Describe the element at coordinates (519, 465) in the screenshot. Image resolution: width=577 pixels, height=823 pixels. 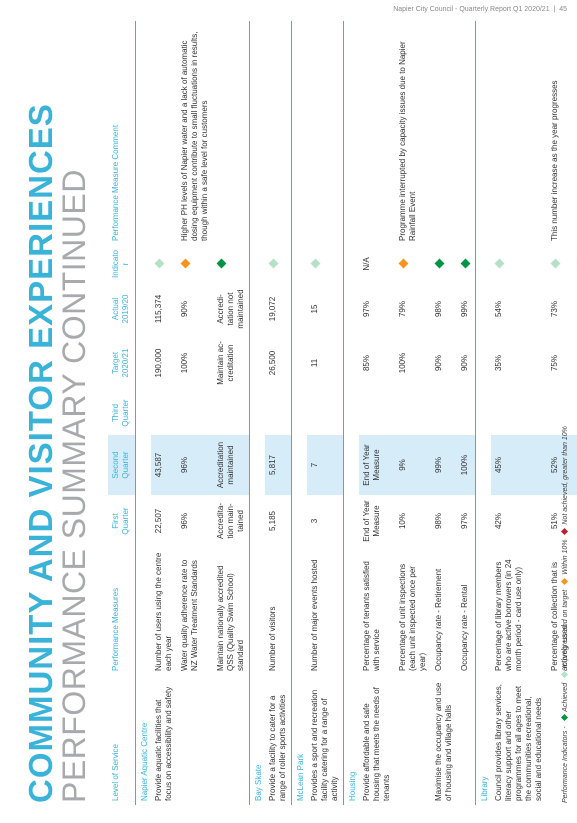
I see `second-quarter-cell: 45%` at that location.